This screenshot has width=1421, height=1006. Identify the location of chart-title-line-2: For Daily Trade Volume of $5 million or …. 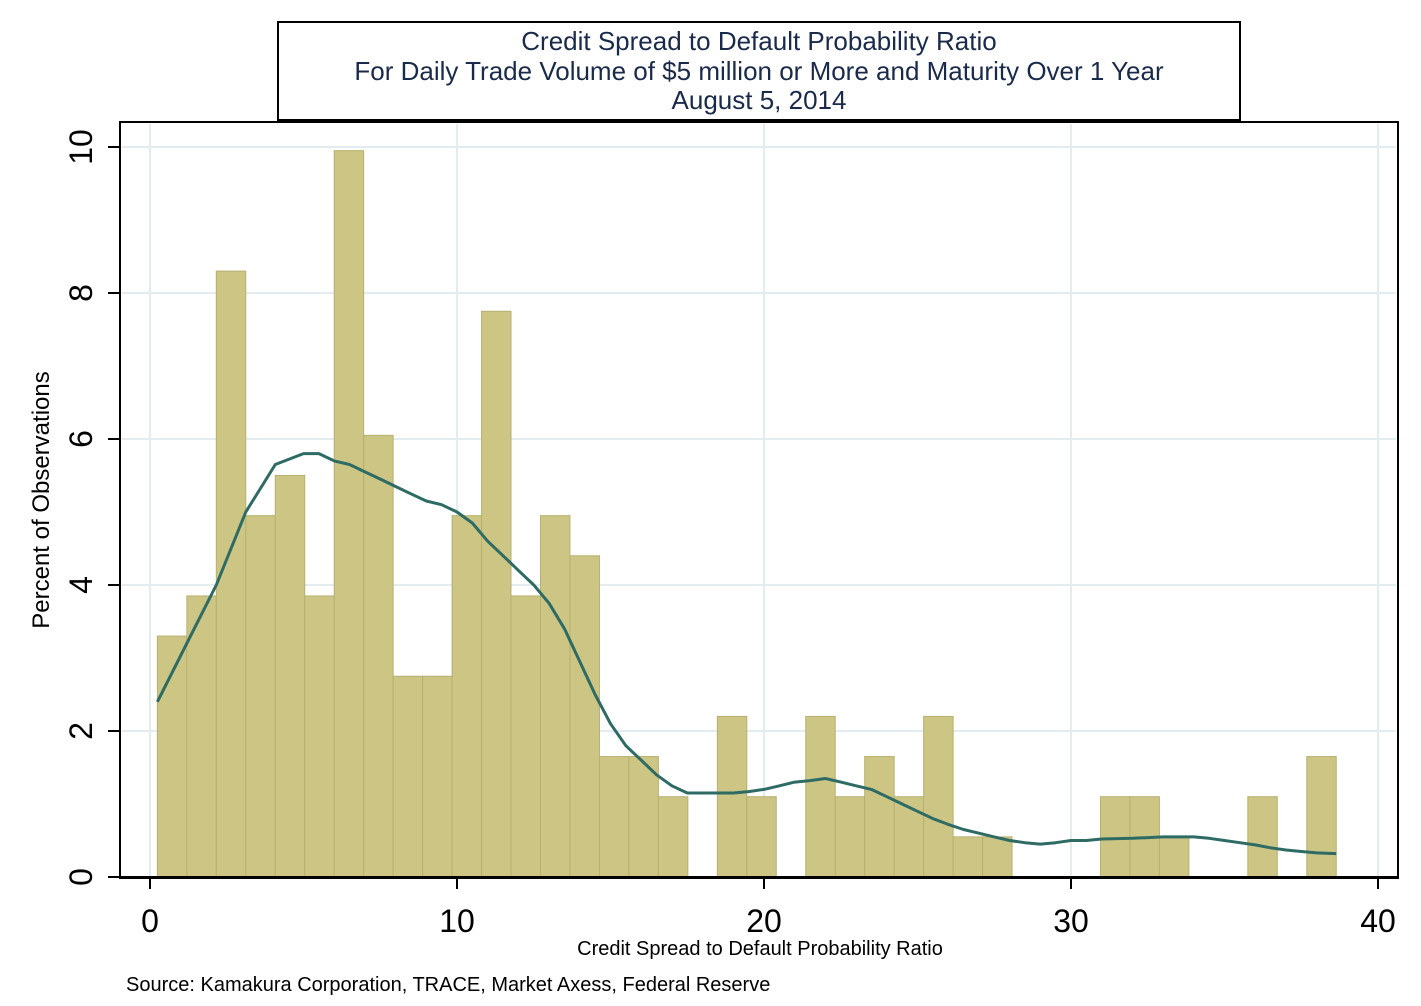
(759, 71).